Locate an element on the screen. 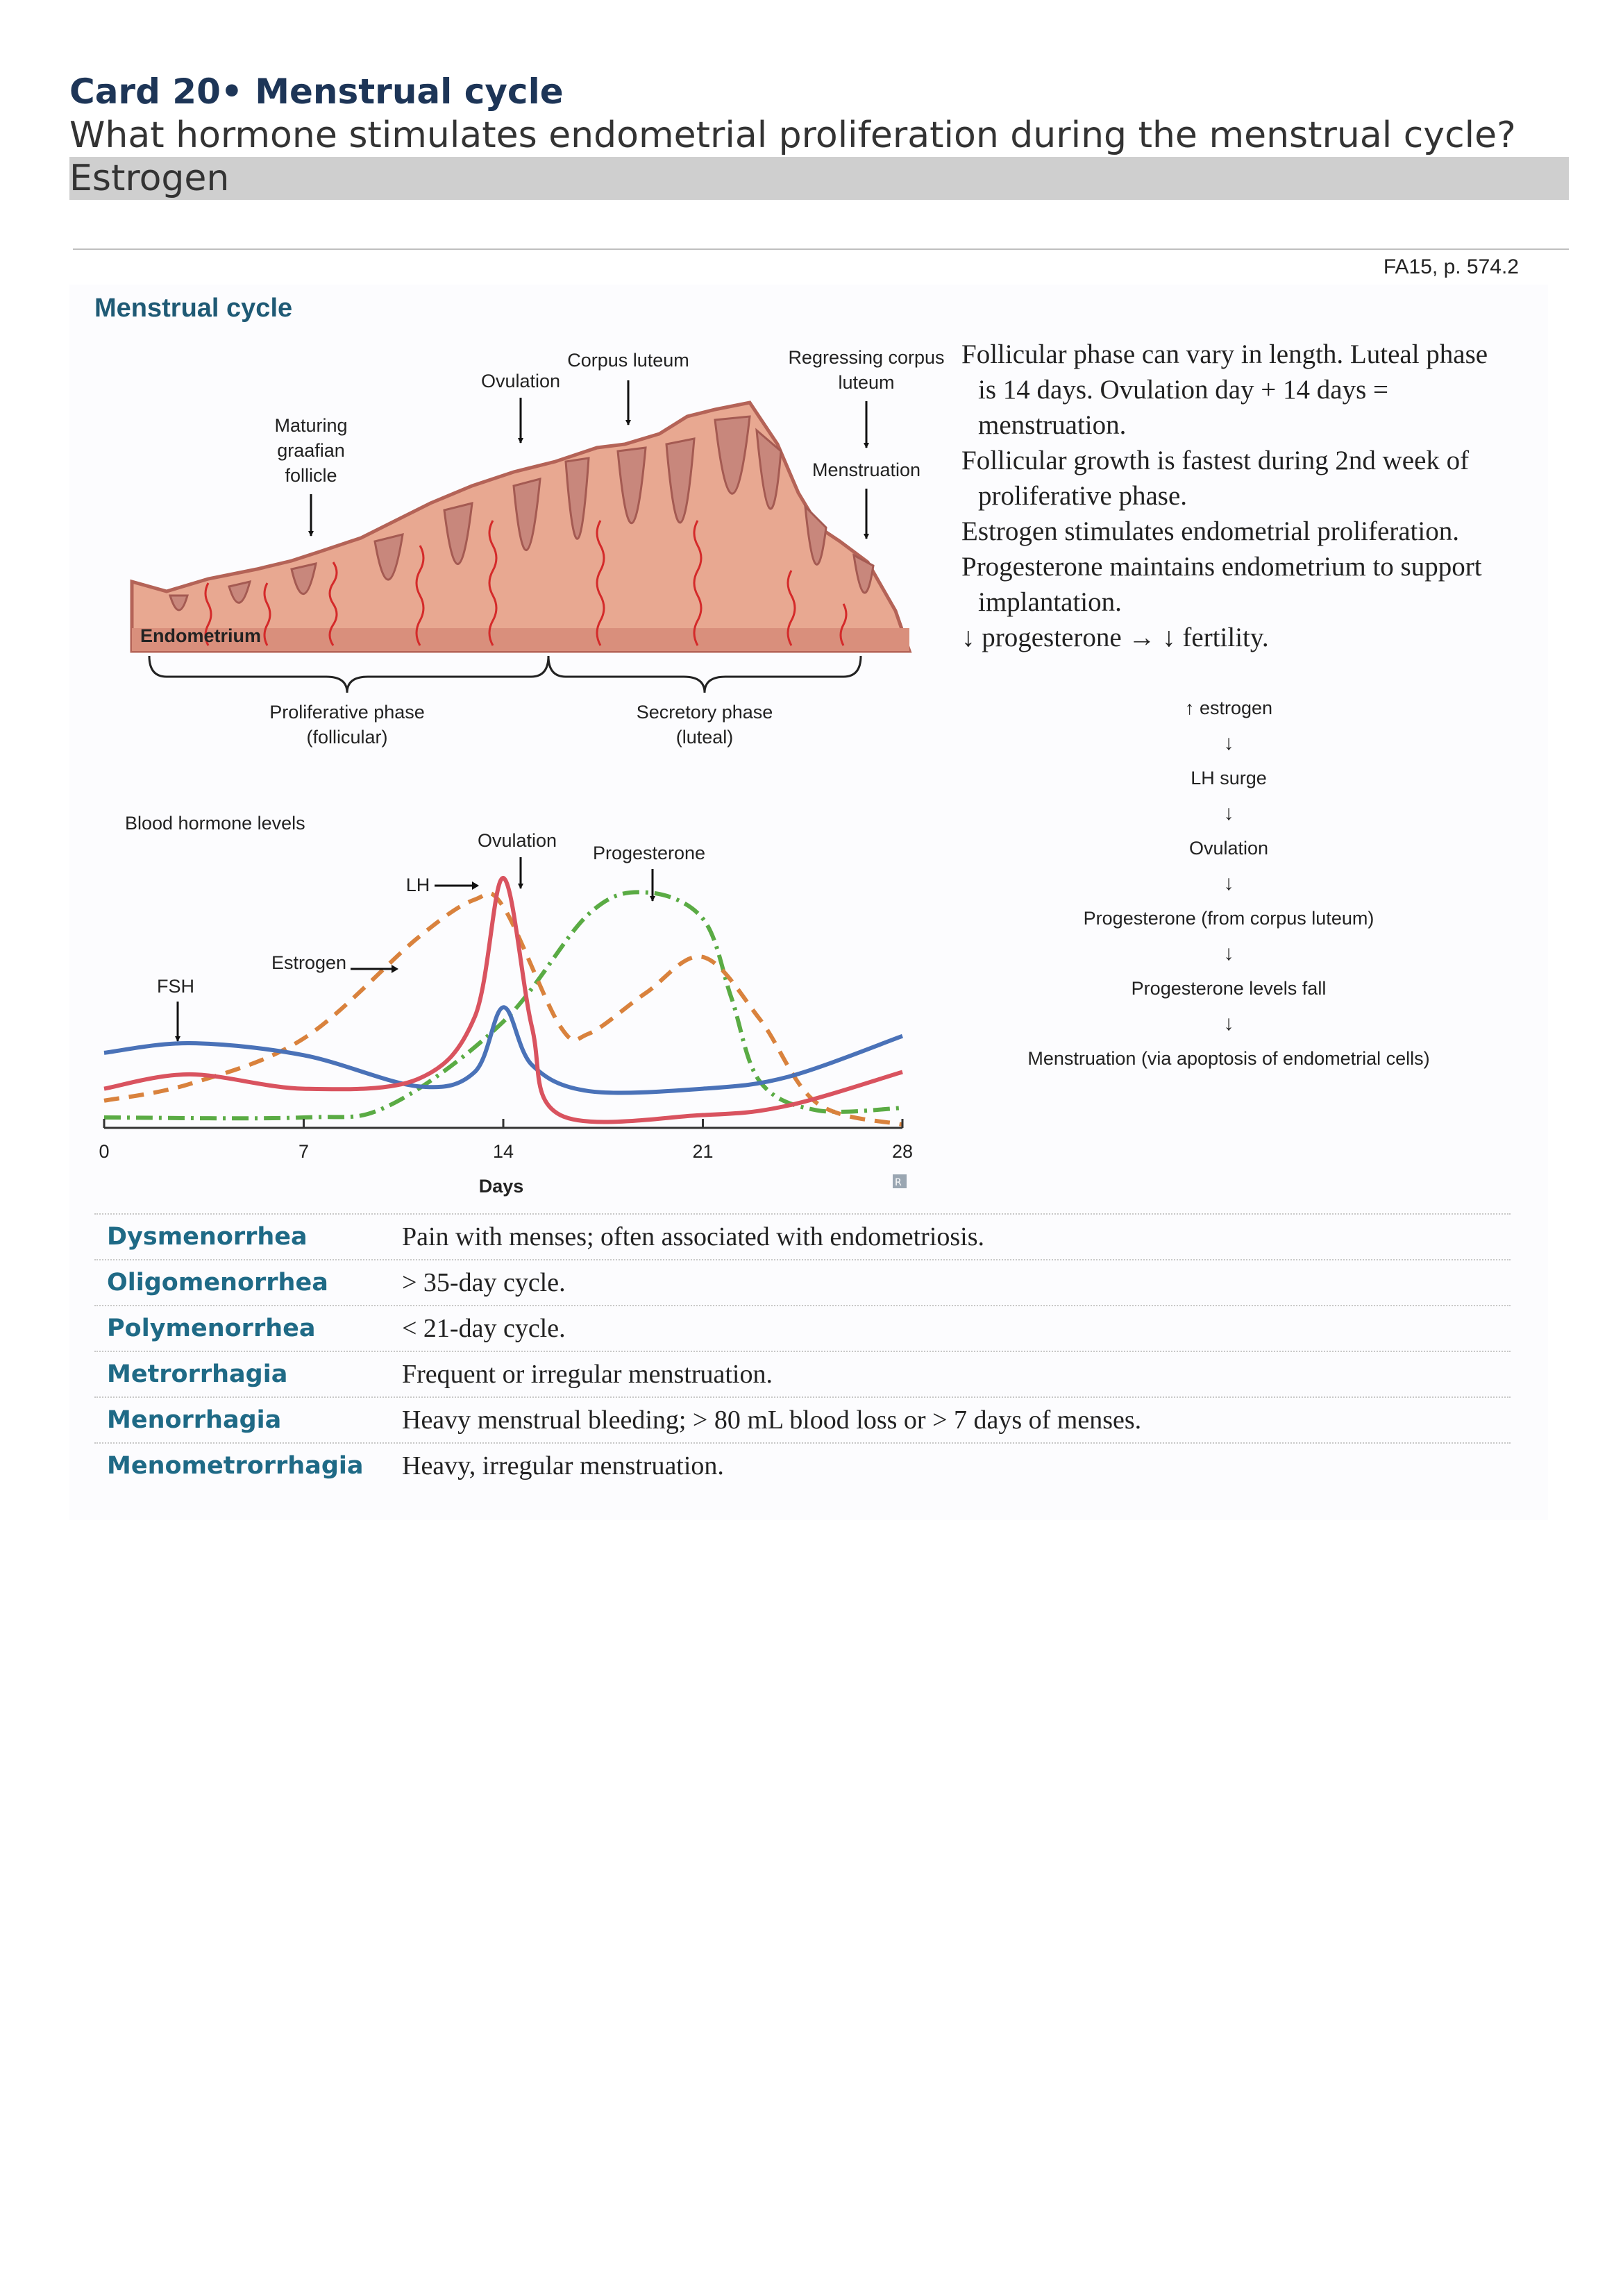 The height and width of the screenshot is (2296, 1623). estrogen-arrowhead is located at coordinates (395, 969).